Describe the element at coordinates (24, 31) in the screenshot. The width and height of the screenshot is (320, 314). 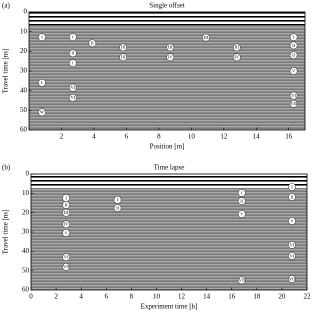
I see `y-tick-label: 10` at that location.